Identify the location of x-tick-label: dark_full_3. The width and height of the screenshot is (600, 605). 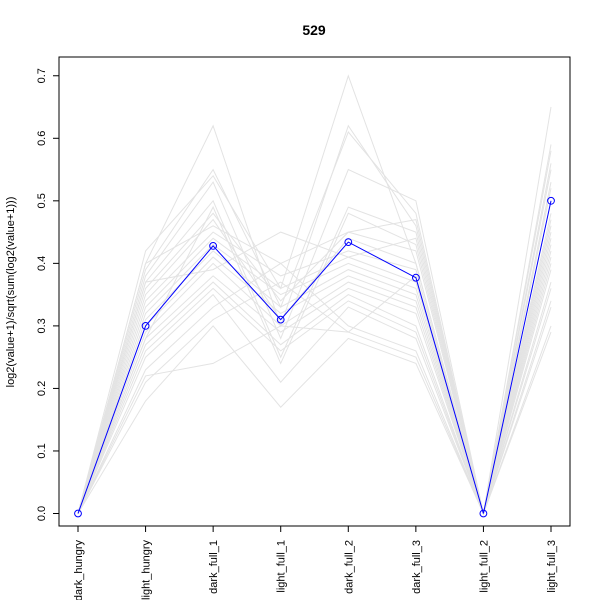
(417, 567).